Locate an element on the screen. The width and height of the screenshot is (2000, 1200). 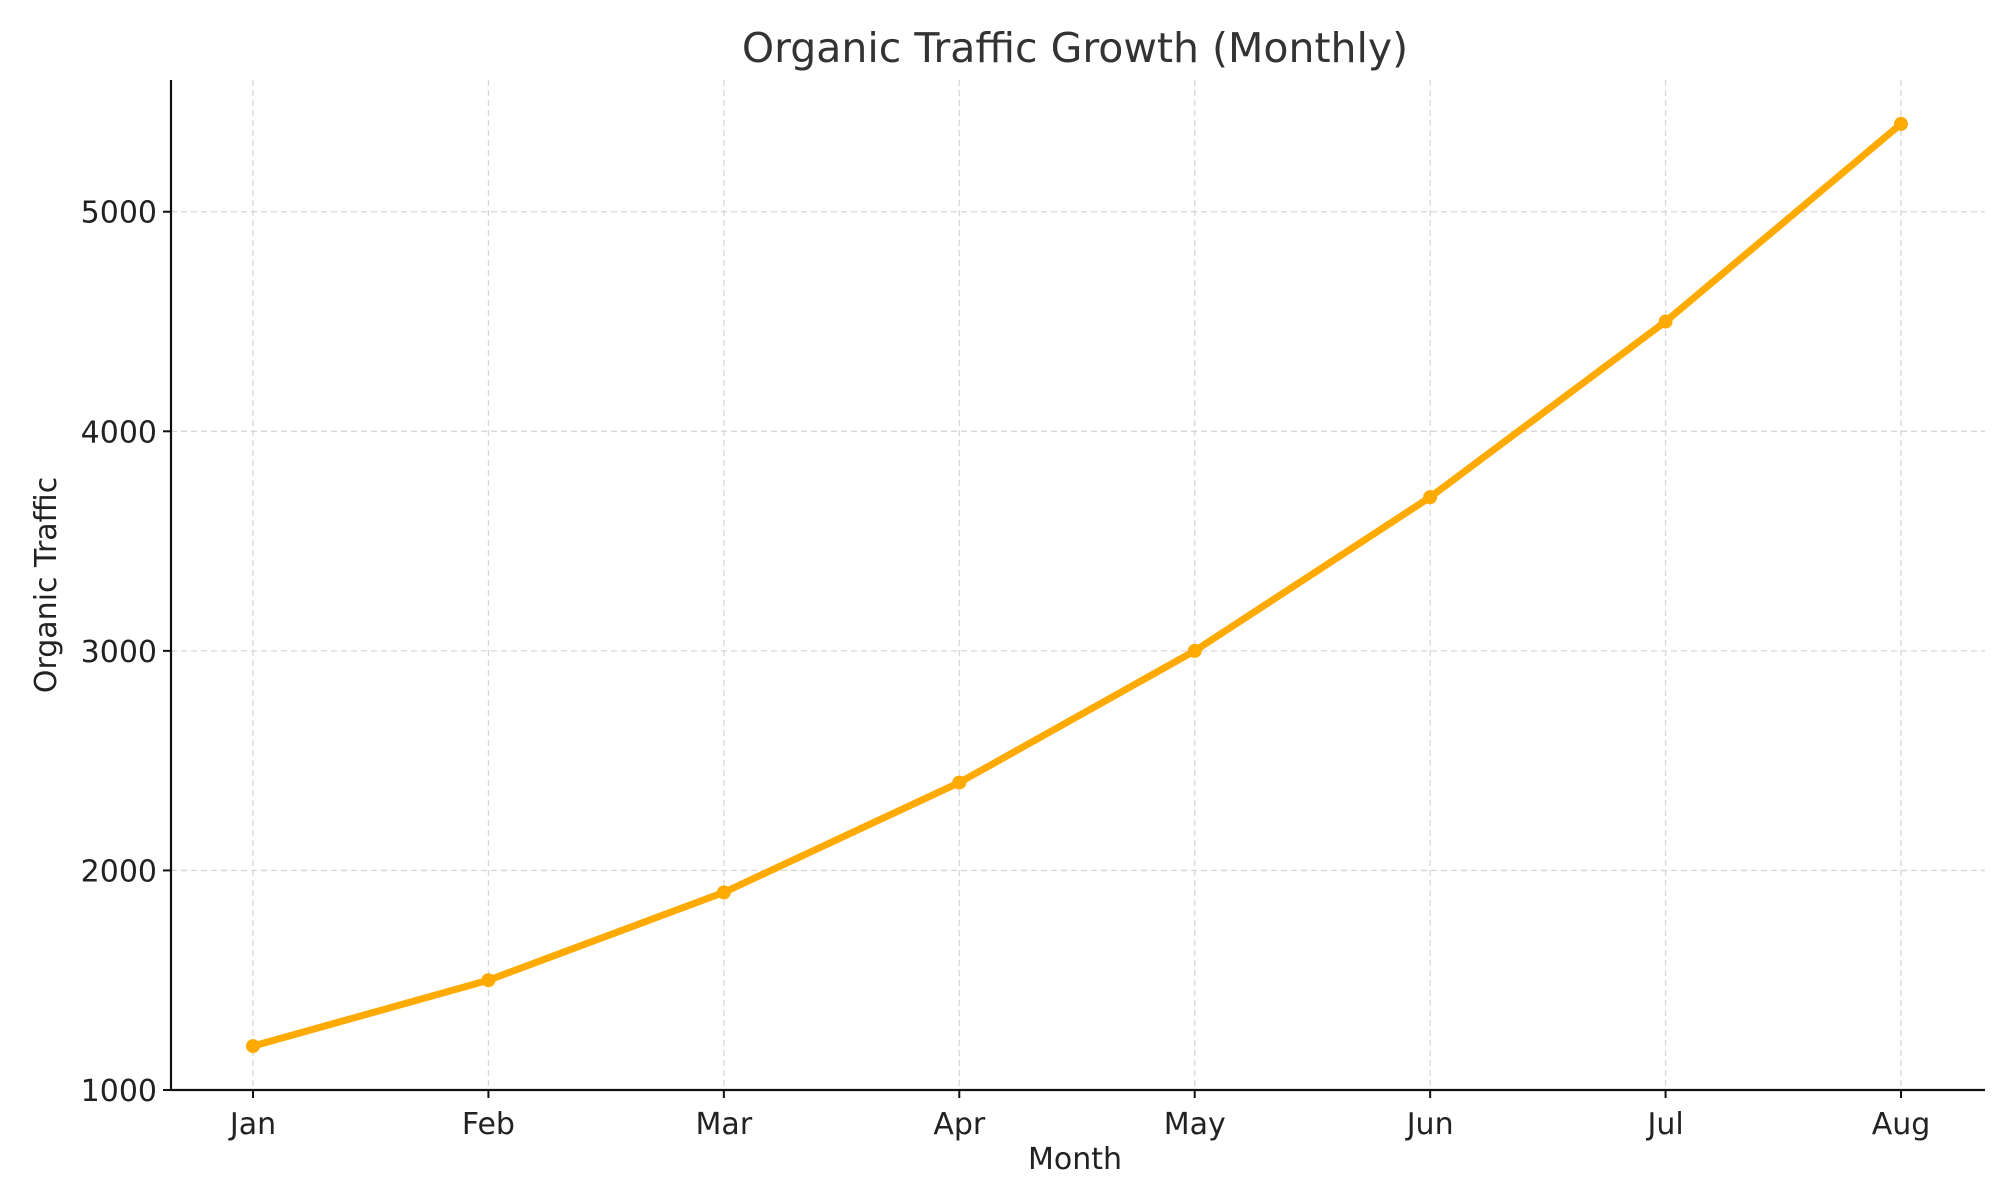
y-tick-label: 3000 is located at coordinates (119, 652).